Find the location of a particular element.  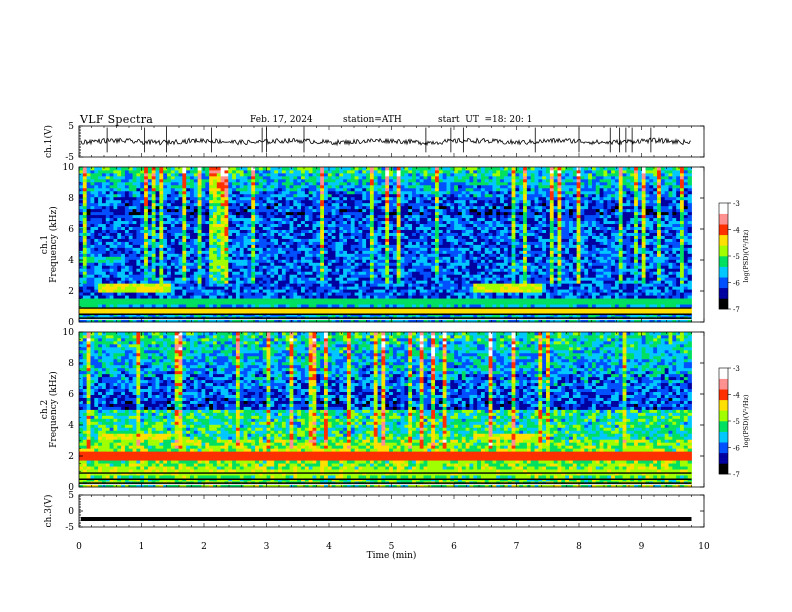

colorbar-tick-label: -5 is located at coordinates (736, 422).